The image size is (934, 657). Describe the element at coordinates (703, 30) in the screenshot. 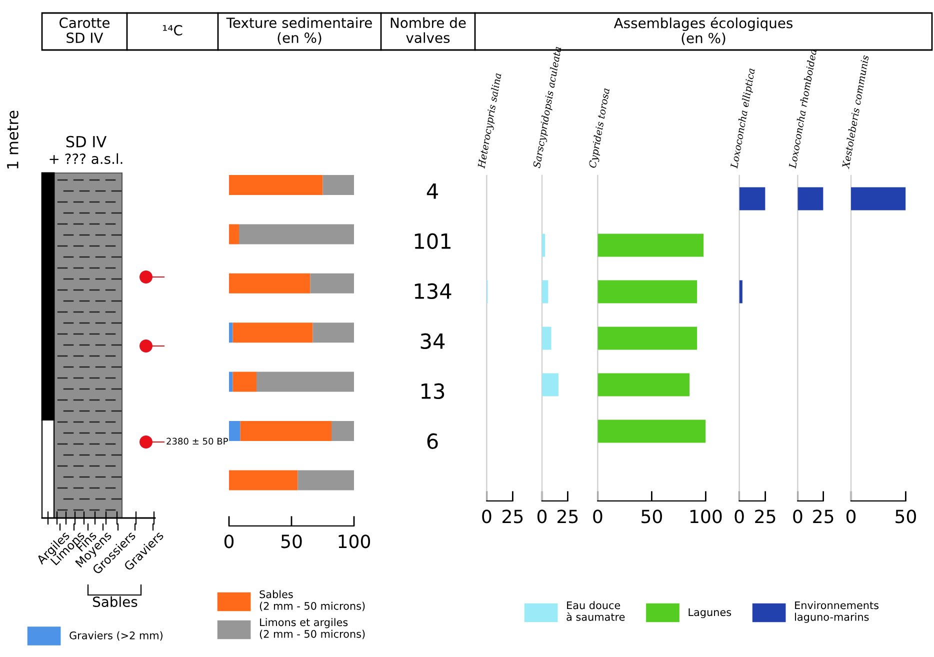

I see `text: Assemblages écologiques (en %)` at that location.